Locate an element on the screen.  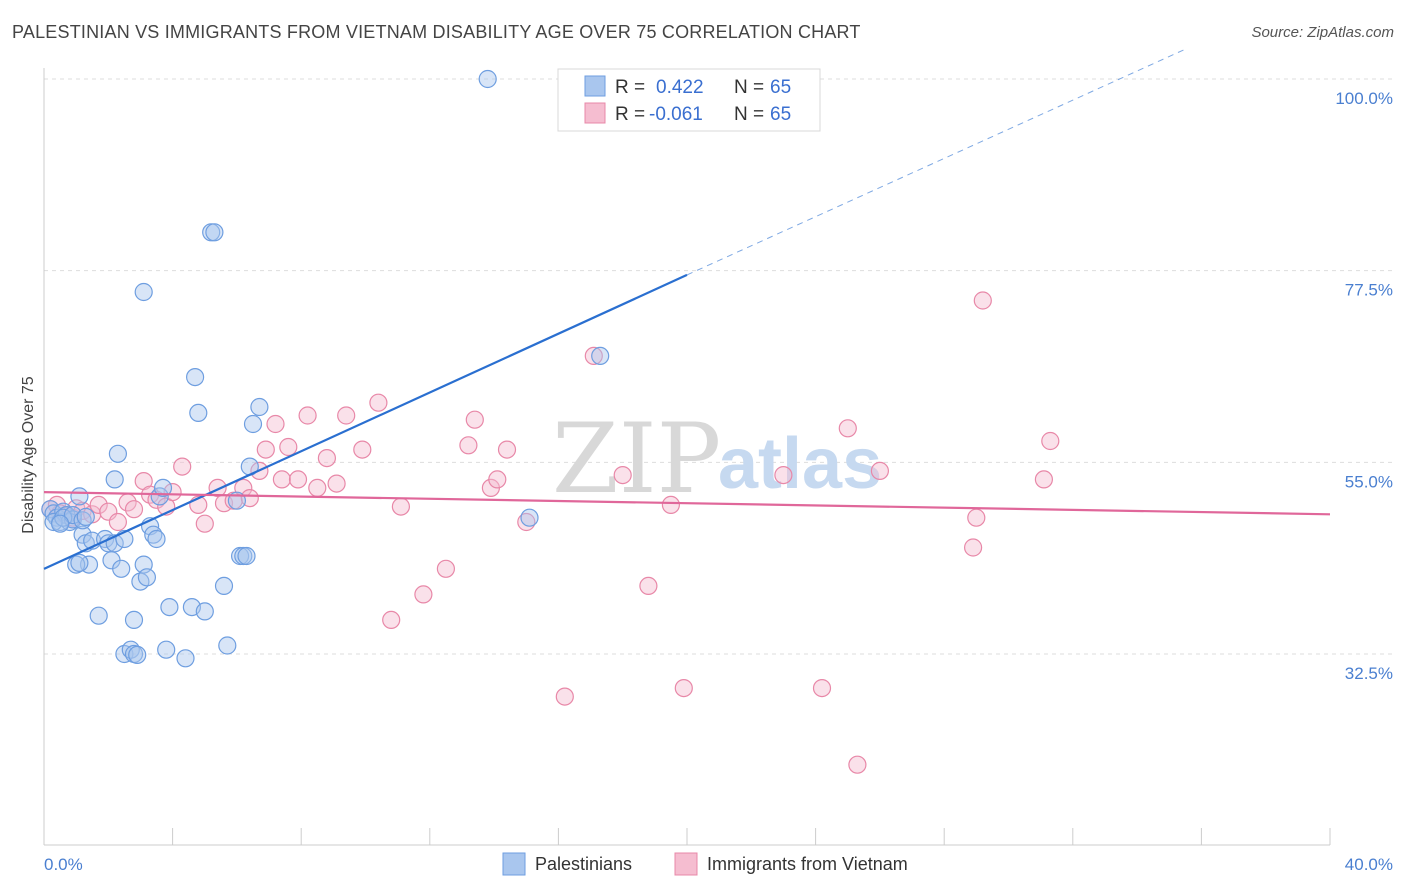
y-tick-label-2: 77.5% is located at coordinates (1369, 290).